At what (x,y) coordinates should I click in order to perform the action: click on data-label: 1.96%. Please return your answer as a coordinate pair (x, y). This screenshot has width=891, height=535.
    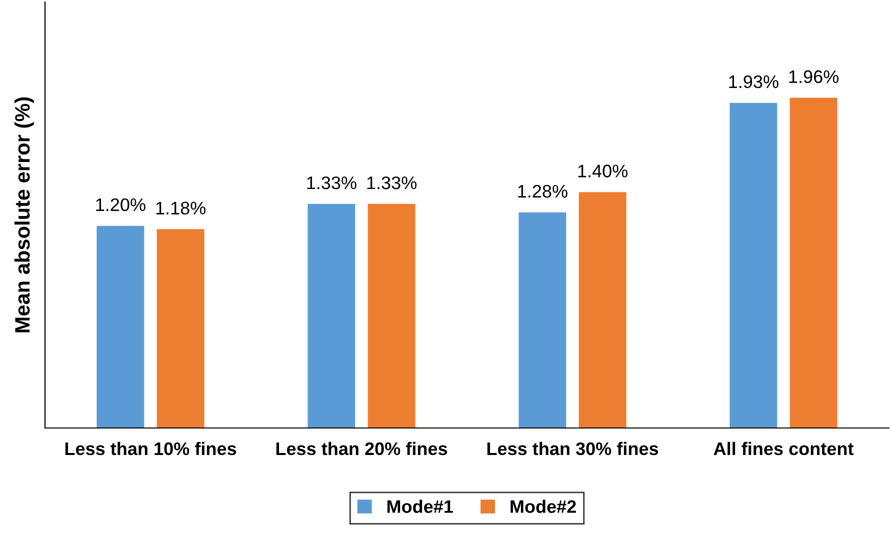
    Looking at the image, I should click on (814, 77).